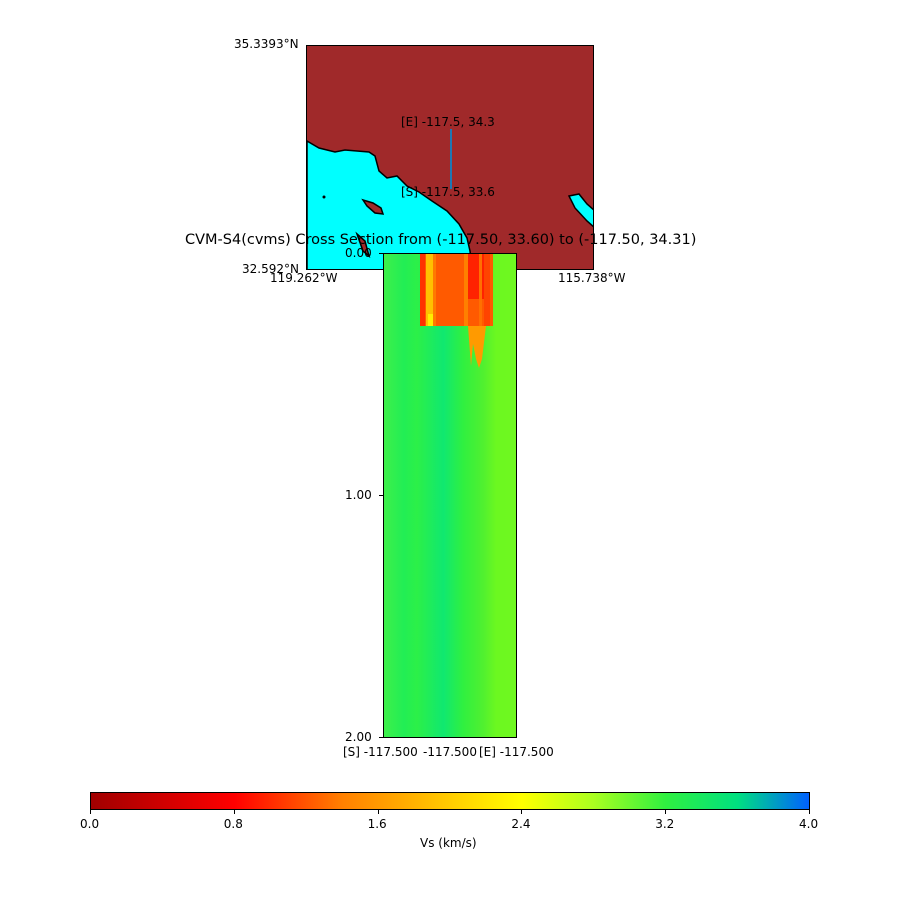 This screenshot has width=900, height=900. I want to click on ytick-1: 1.00, so click(358, 495).